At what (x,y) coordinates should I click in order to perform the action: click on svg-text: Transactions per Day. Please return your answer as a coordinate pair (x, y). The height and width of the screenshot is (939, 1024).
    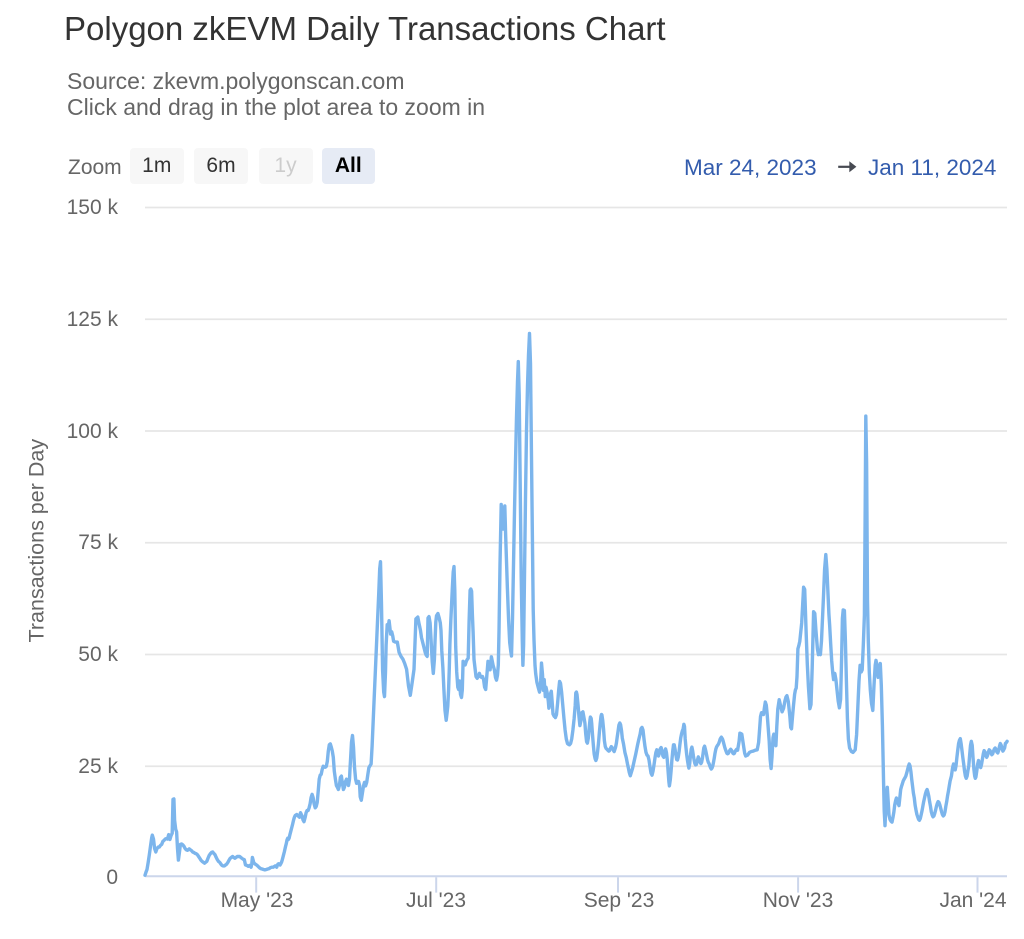
    Looking at the image, I should click on (37, 541).